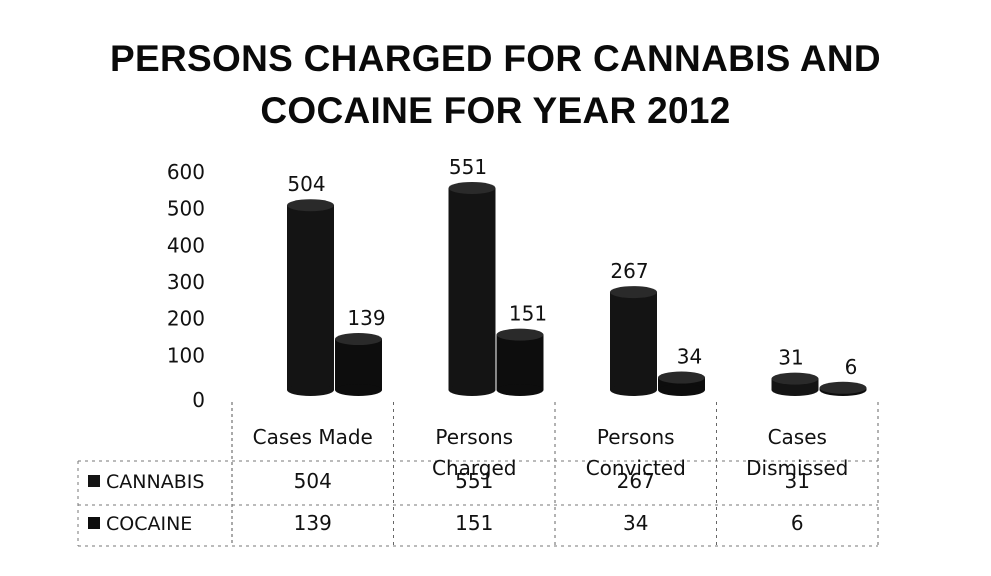  What do you see at coordinates (198, 400) in the screenshot?
I see `y-tick-label: 0` at bounding box center [198, 400].